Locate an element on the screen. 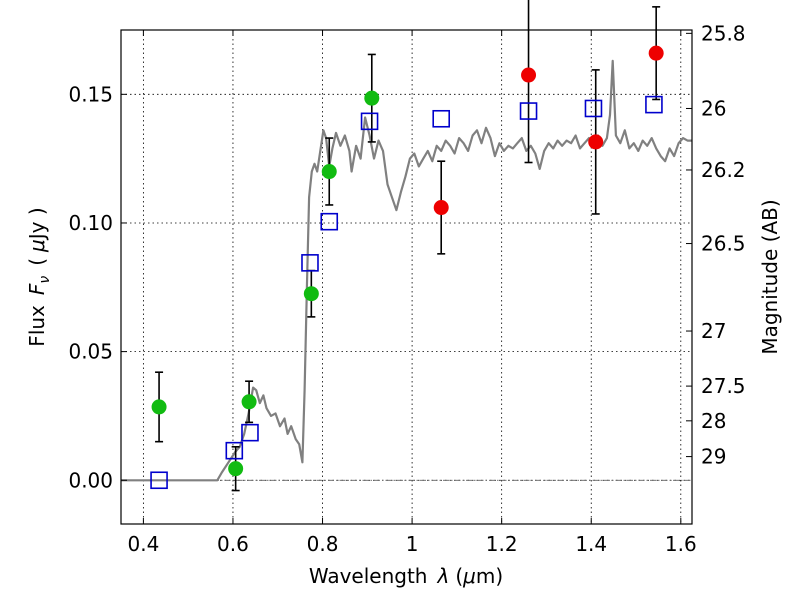 The width and height of the screenshot is (800, 600). y2-axis-title: Magnitude (AB) is located at coordinates (770, 276).